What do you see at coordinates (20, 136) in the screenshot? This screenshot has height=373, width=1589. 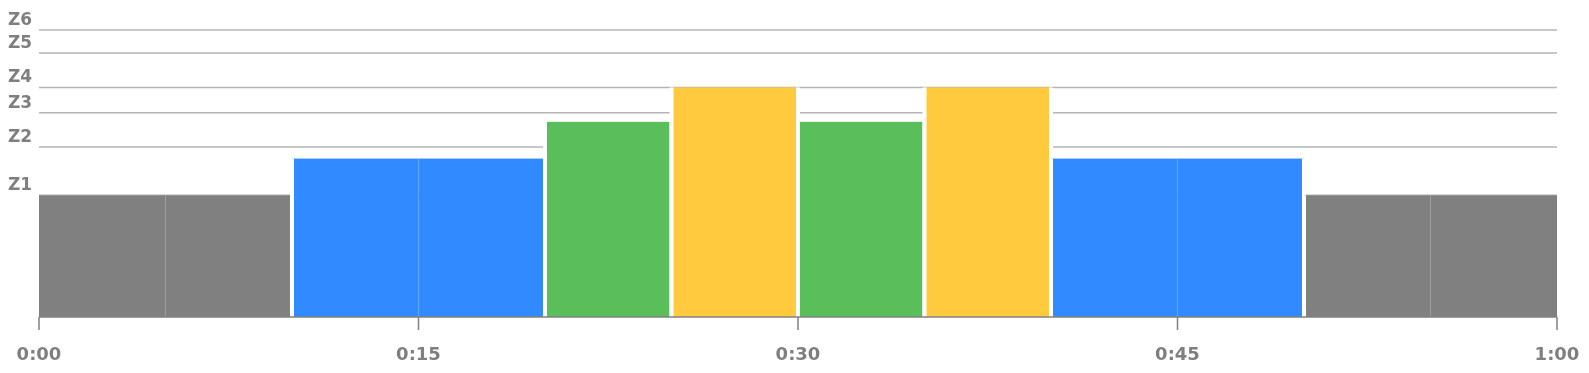 I see `ref-line-label: Z2` at bounding box center [20, 136].